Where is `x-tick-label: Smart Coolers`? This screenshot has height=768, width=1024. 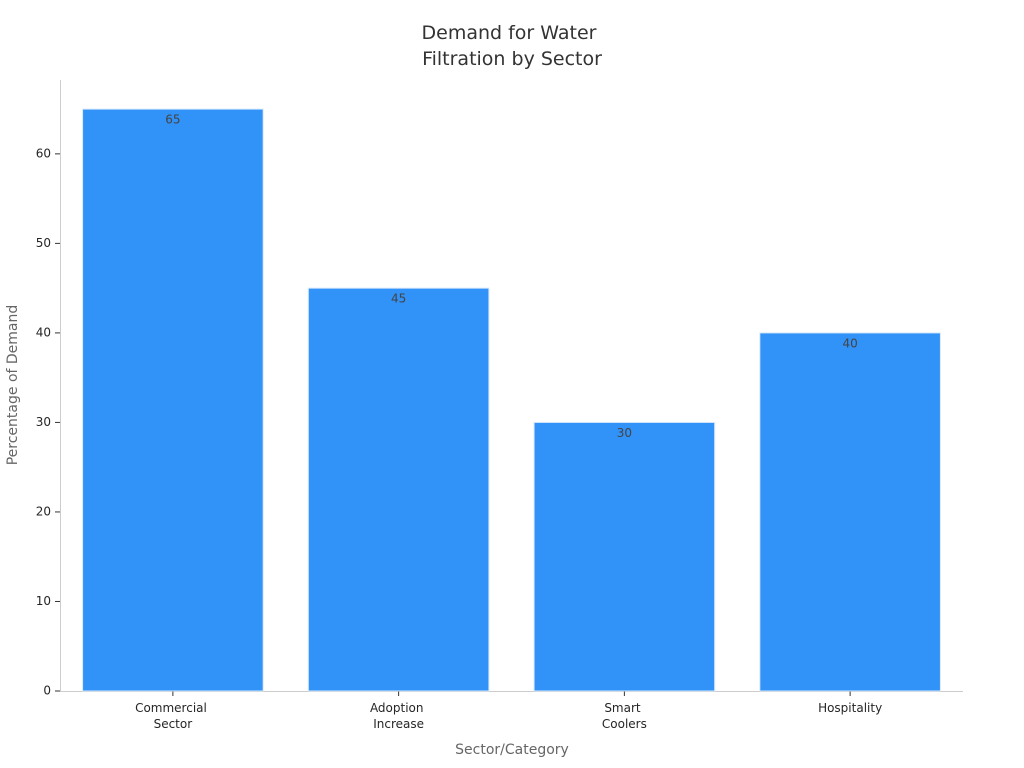 x-tick-label: Smart Coolers is located at coordinates (624, 716).